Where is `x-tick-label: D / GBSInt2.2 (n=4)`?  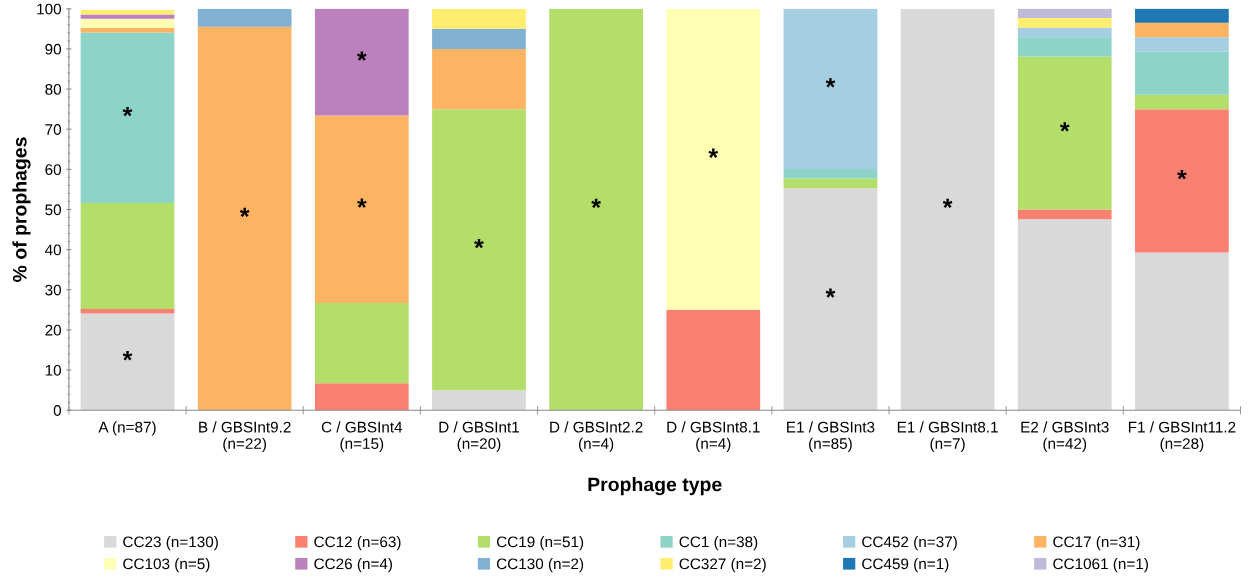
x-tick-label: D / GBSInt2.2 (n=4) is located at coordinates (596, 436).